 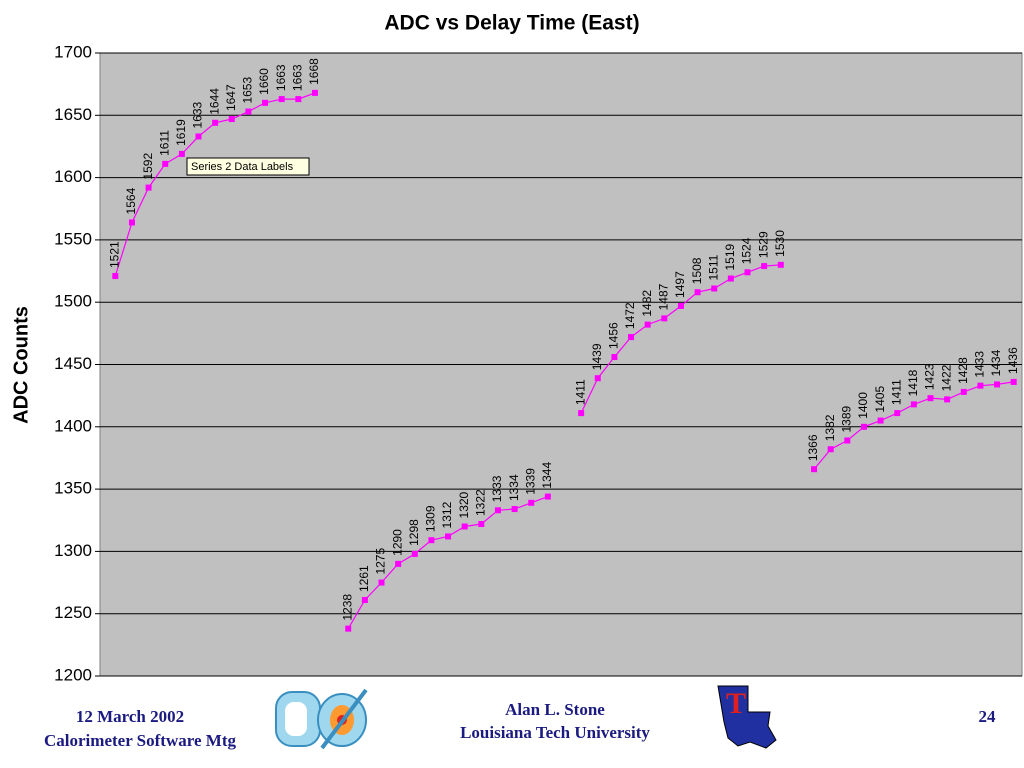 I want to click on y-tick-label: 1500, so click(x=73, y=301).